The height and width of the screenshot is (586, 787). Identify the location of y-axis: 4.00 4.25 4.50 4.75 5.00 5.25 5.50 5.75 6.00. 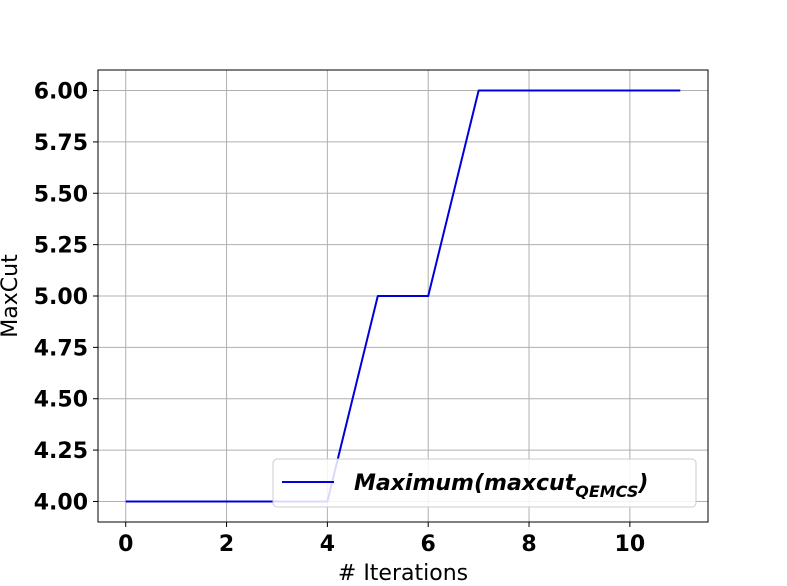
(66, 297).